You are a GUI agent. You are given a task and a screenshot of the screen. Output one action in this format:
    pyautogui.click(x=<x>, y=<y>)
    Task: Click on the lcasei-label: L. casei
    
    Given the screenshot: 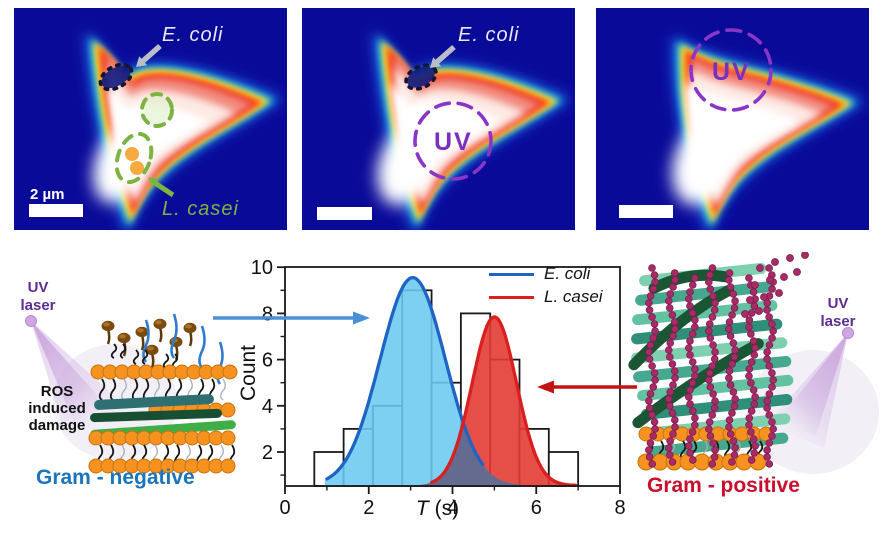 What is the action you would take?
    pyautogui.click(x=200, y=209)
    